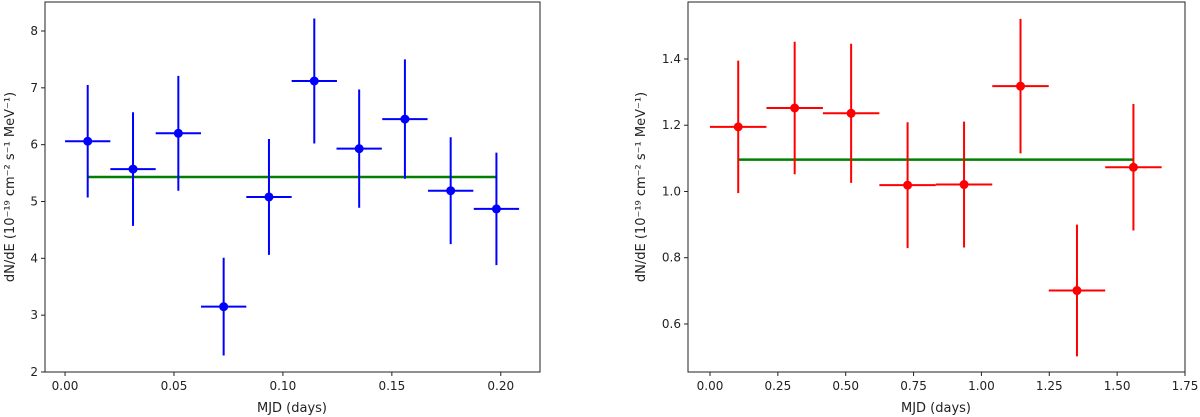 This screenshot has height=417, width=1200. Describe the element at coordinates (845, 386) in the screenshot. I see `x-tick-label: 0.50` at that location.